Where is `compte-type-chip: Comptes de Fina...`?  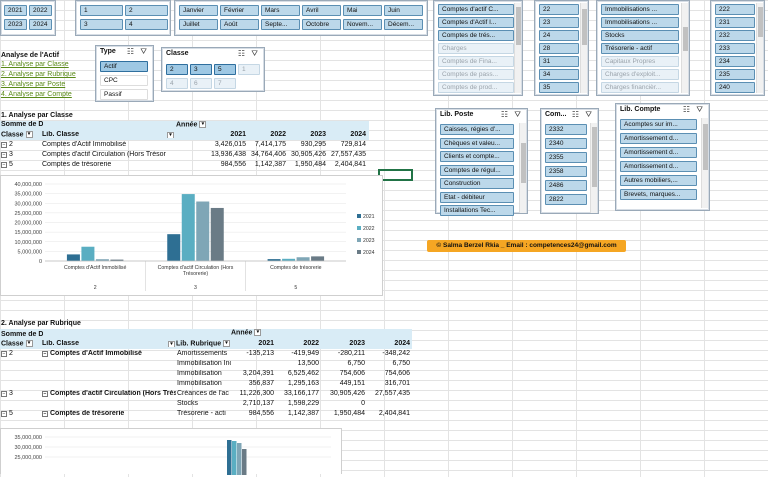
compte-type-chip: Comptes de Fina... is located at coordinates (476, 61).